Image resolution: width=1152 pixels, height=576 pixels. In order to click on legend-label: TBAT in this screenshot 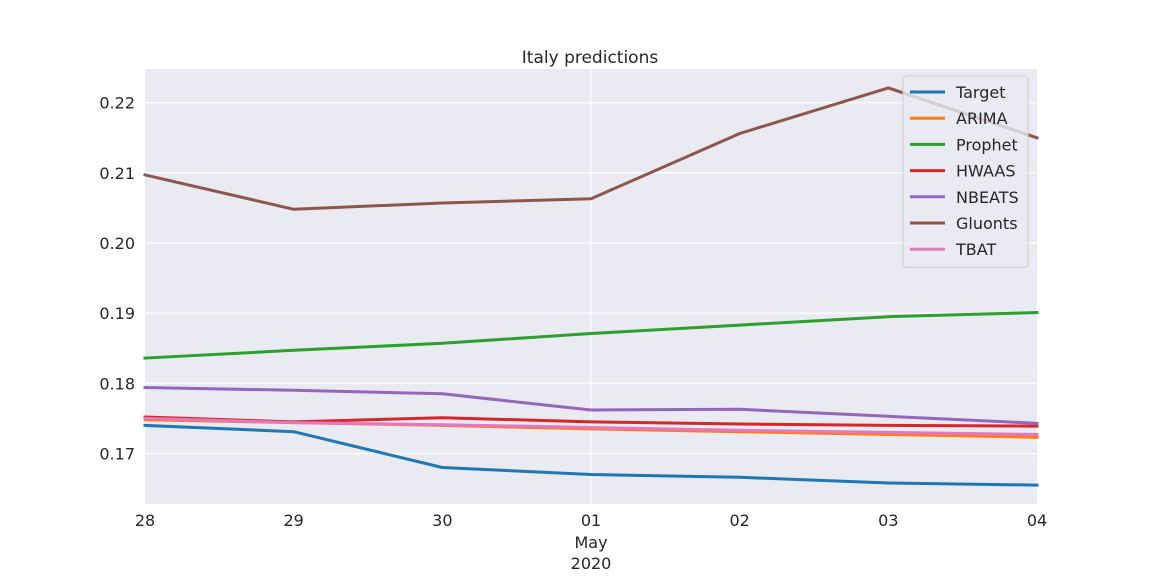, I will do `click(975, 249)`.